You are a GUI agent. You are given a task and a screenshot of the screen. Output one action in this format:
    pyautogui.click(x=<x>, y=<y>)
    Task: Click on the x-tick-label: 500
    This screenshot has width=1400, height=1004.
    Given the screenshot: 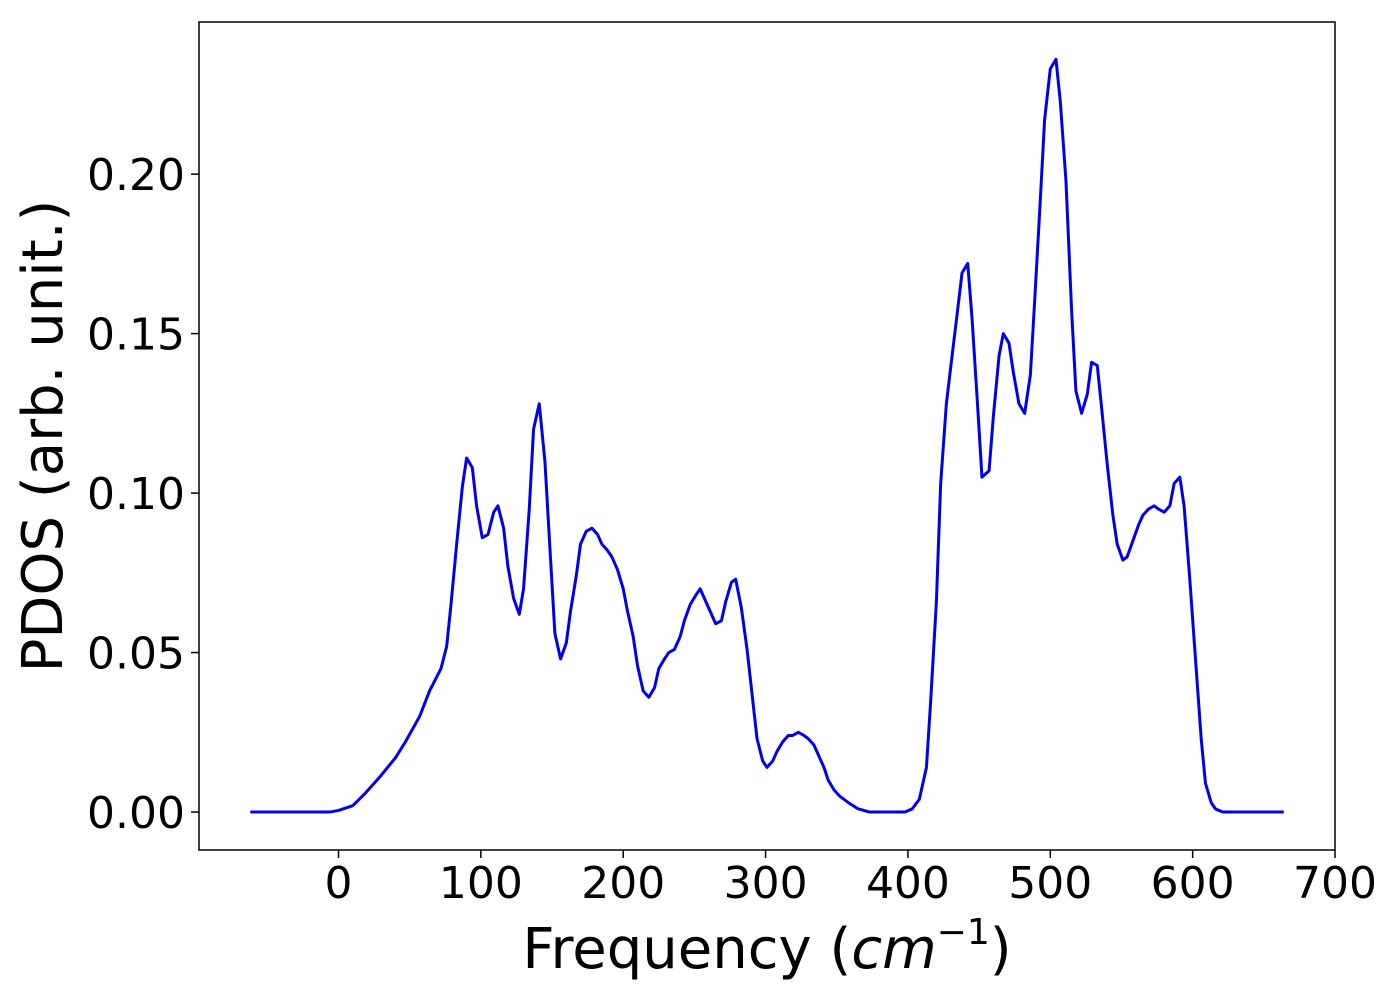 What is the action you would take?
    pyautogui.click(x=1050, y=883)
    